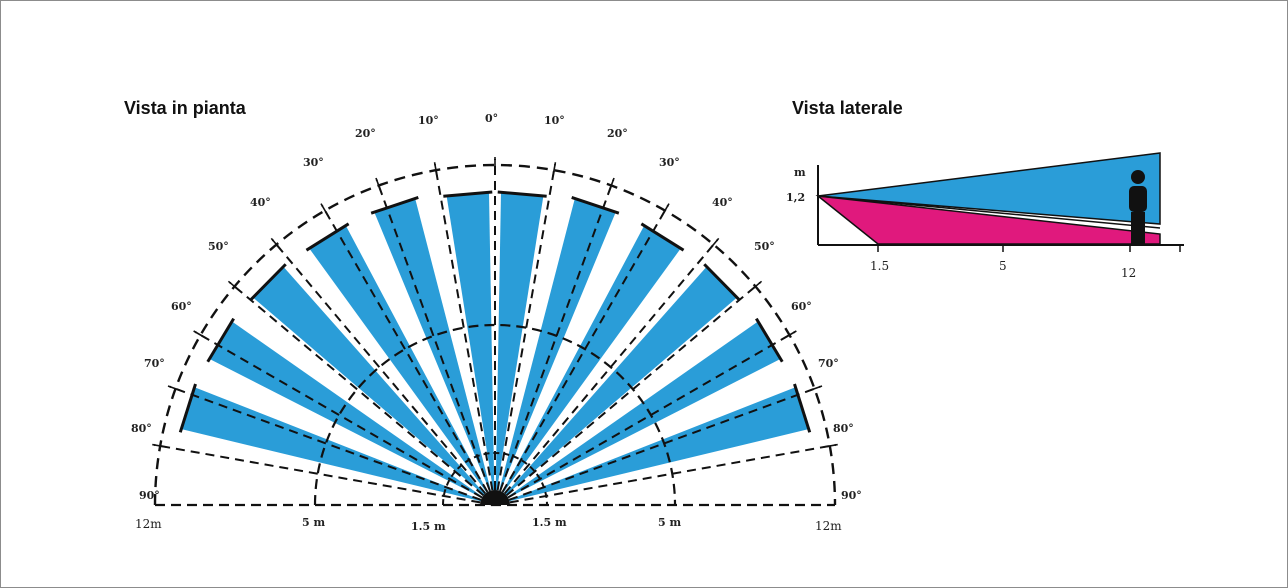 The width and height of the screenshot is (1288, 588). Describe the element at coordinates (795, 197) in the screenshot. I see `mount-height-label: 1,2` at that location.